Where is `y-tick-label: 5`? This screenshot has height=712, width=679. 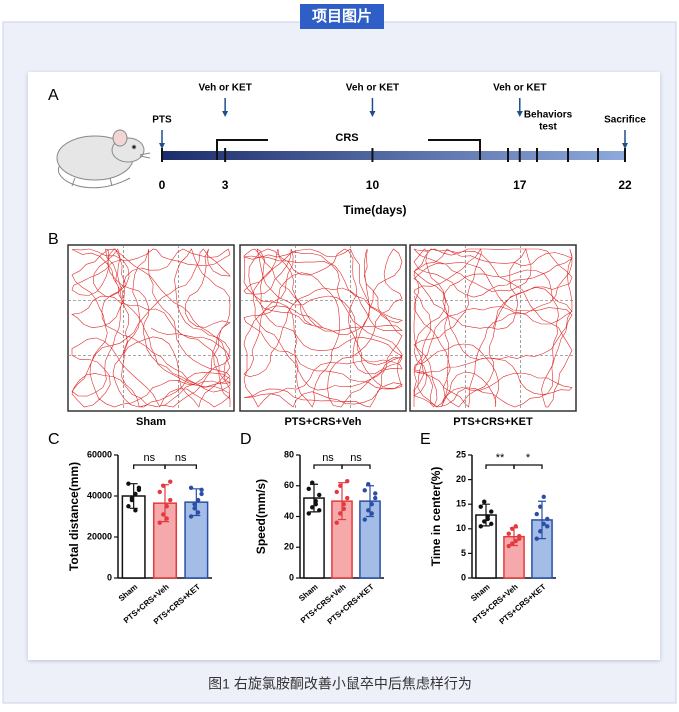 y-tick-label: 5 is located at coordinates (463, 553).